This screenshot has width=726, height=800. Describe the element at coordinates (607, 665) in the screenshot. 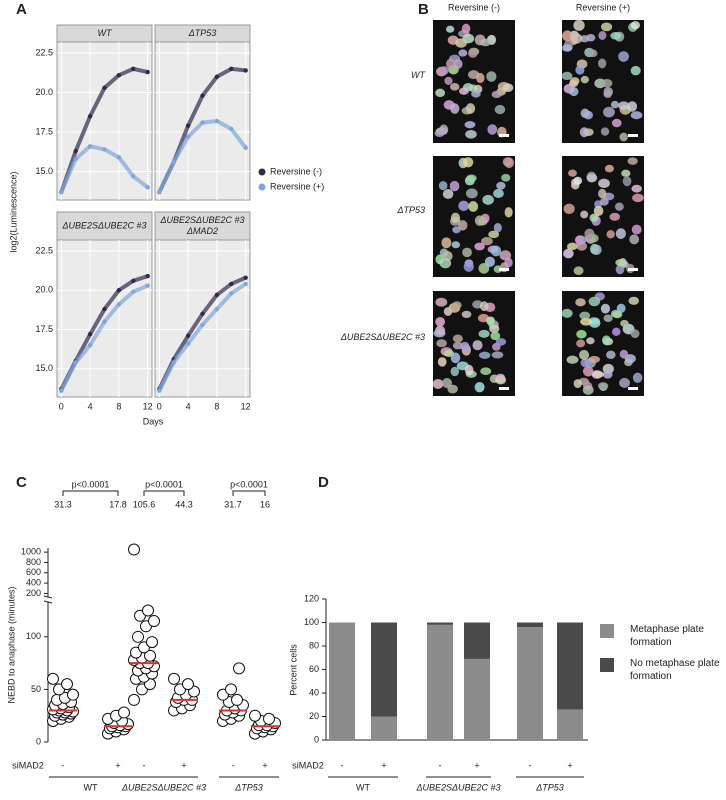

I see `legend-swatch` at that location.